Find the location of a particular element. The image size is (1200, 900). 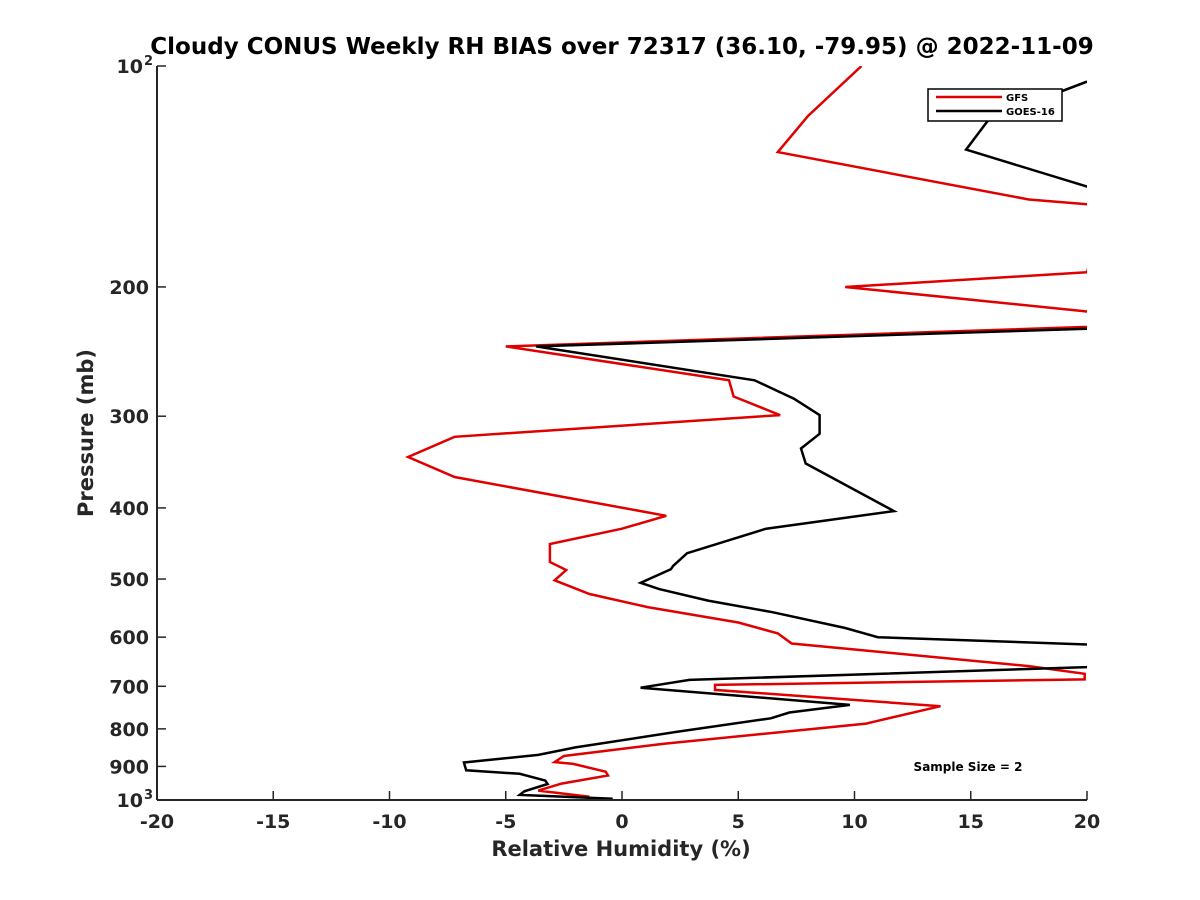

x-tick-label: 5 is located at coordinates (738, 822).